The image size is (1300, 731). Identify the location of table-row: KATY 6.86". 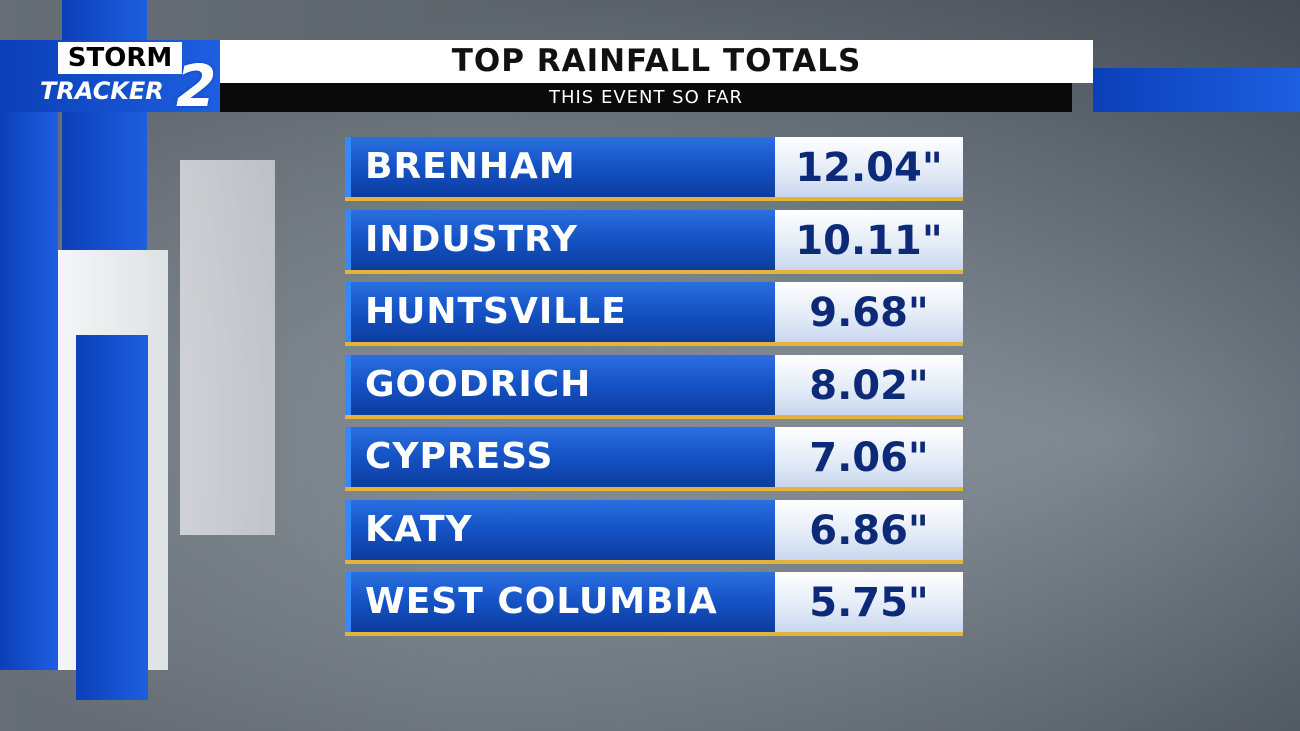
(654, 531).